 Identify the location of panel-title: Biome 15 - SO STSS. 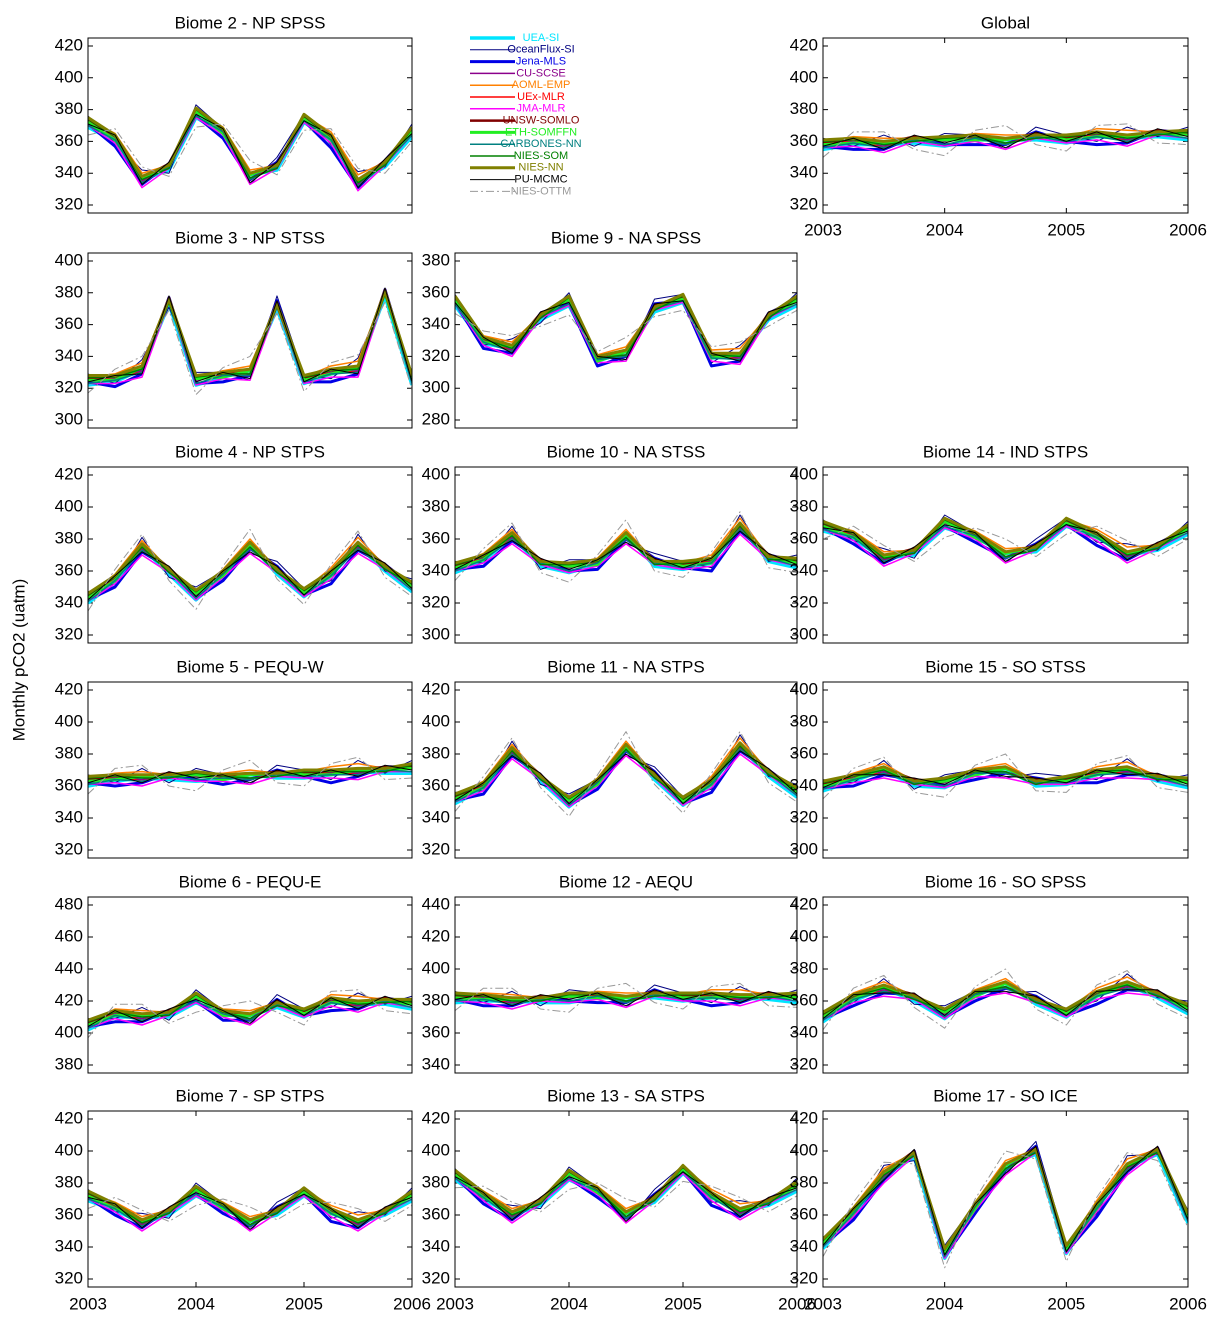
(1005, 666).